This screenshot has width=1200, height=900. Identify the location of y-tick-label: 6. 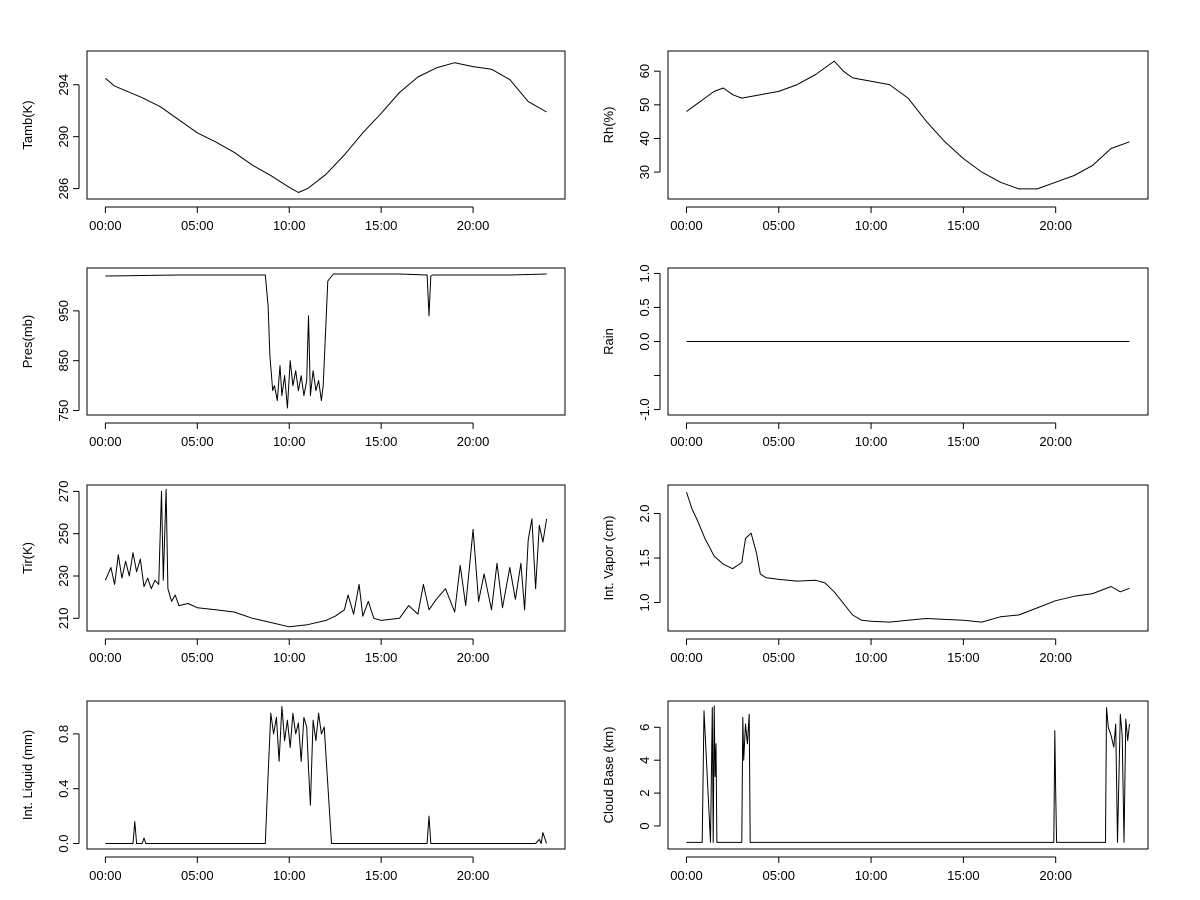
(644, 727).